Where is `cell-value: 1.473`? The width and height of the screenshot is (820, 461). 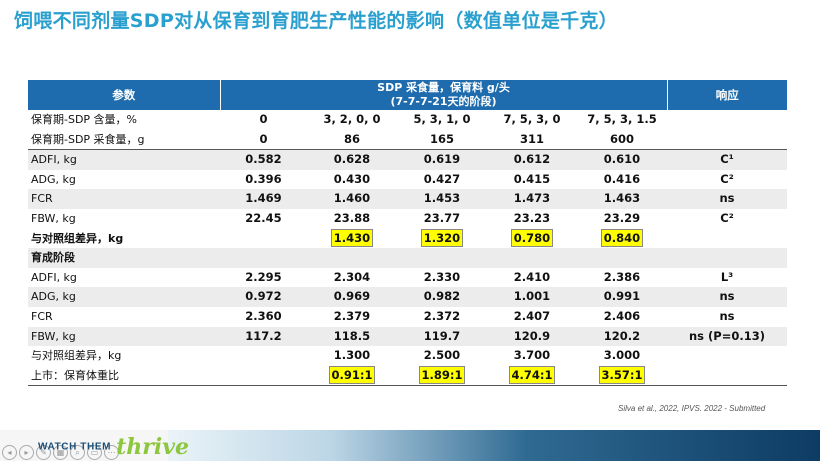 cell-value: 1.473 is located at coordinates (532, 199).